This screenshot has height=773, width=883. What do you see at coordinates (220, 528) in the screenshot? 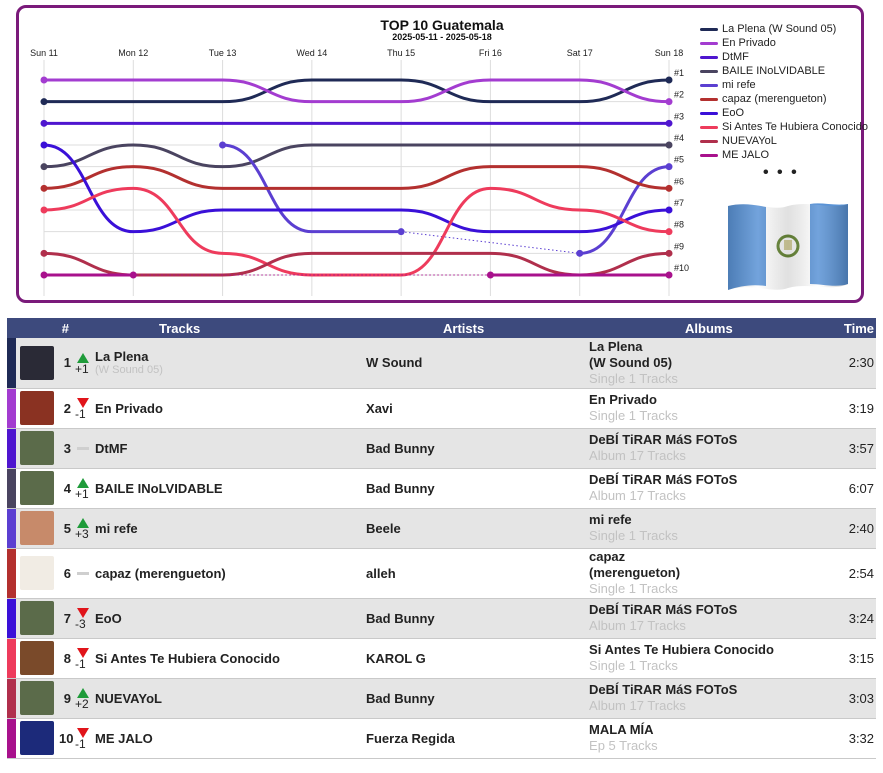
I see `track-cell: mi refe` at bounding box center [220, 528].